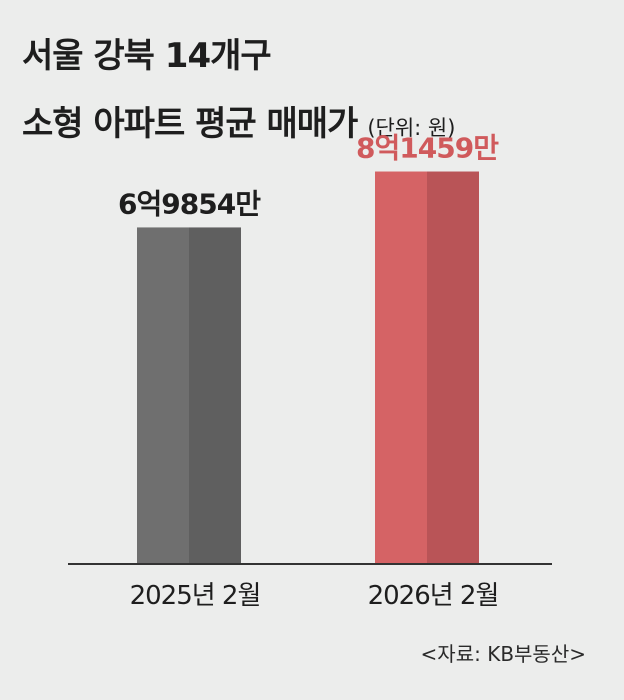 The width and height of the screenshot is (624, 700). What do you see at coordinates (163, 395) in the screenshot?
I see `bar-1-left` at bounding box center [163, 395].